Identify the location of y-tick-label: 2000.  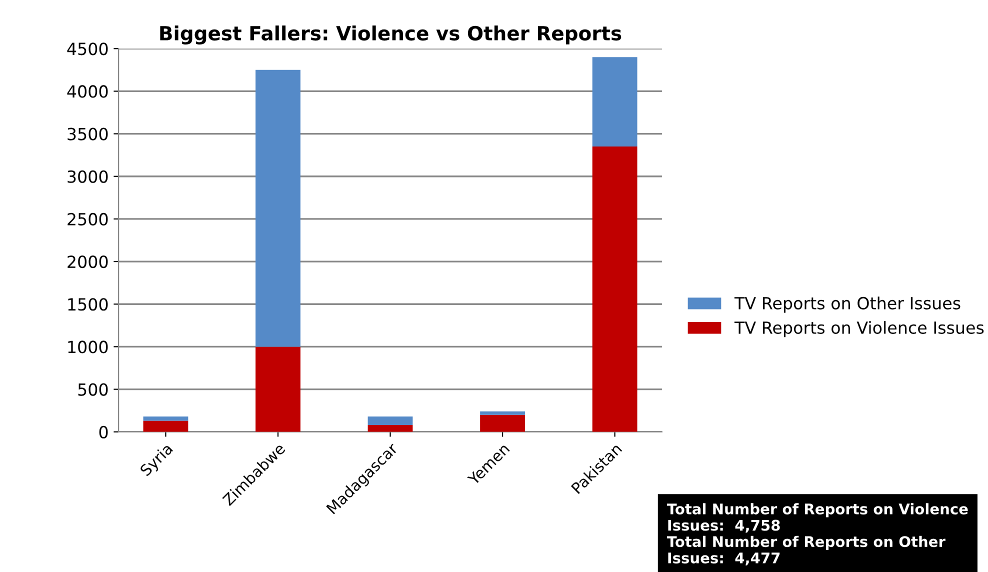
(88, 261).